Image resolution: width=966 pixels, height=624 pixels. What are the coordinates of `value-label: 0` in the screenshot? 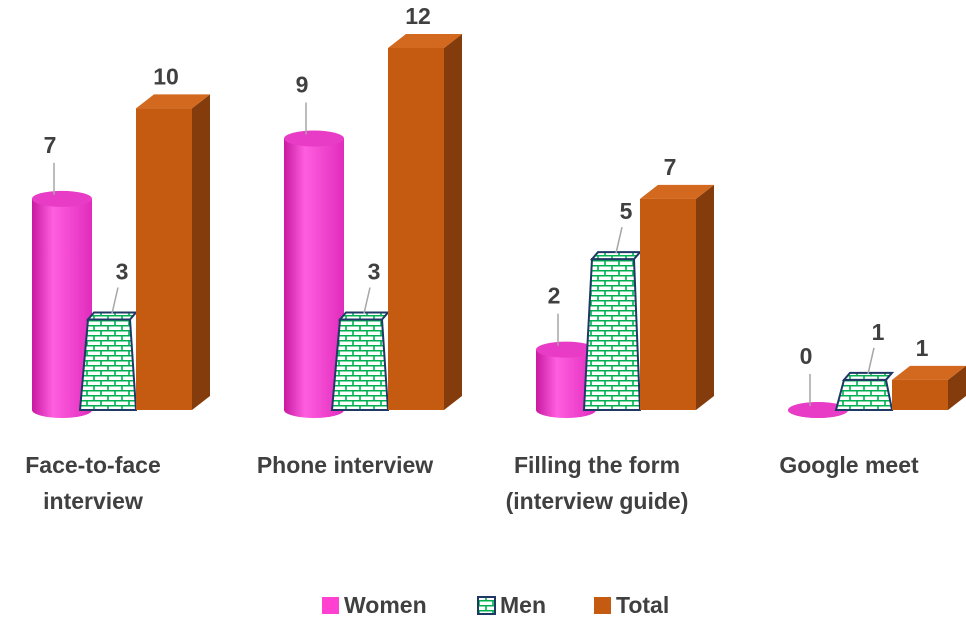 It's located at (806, 356).